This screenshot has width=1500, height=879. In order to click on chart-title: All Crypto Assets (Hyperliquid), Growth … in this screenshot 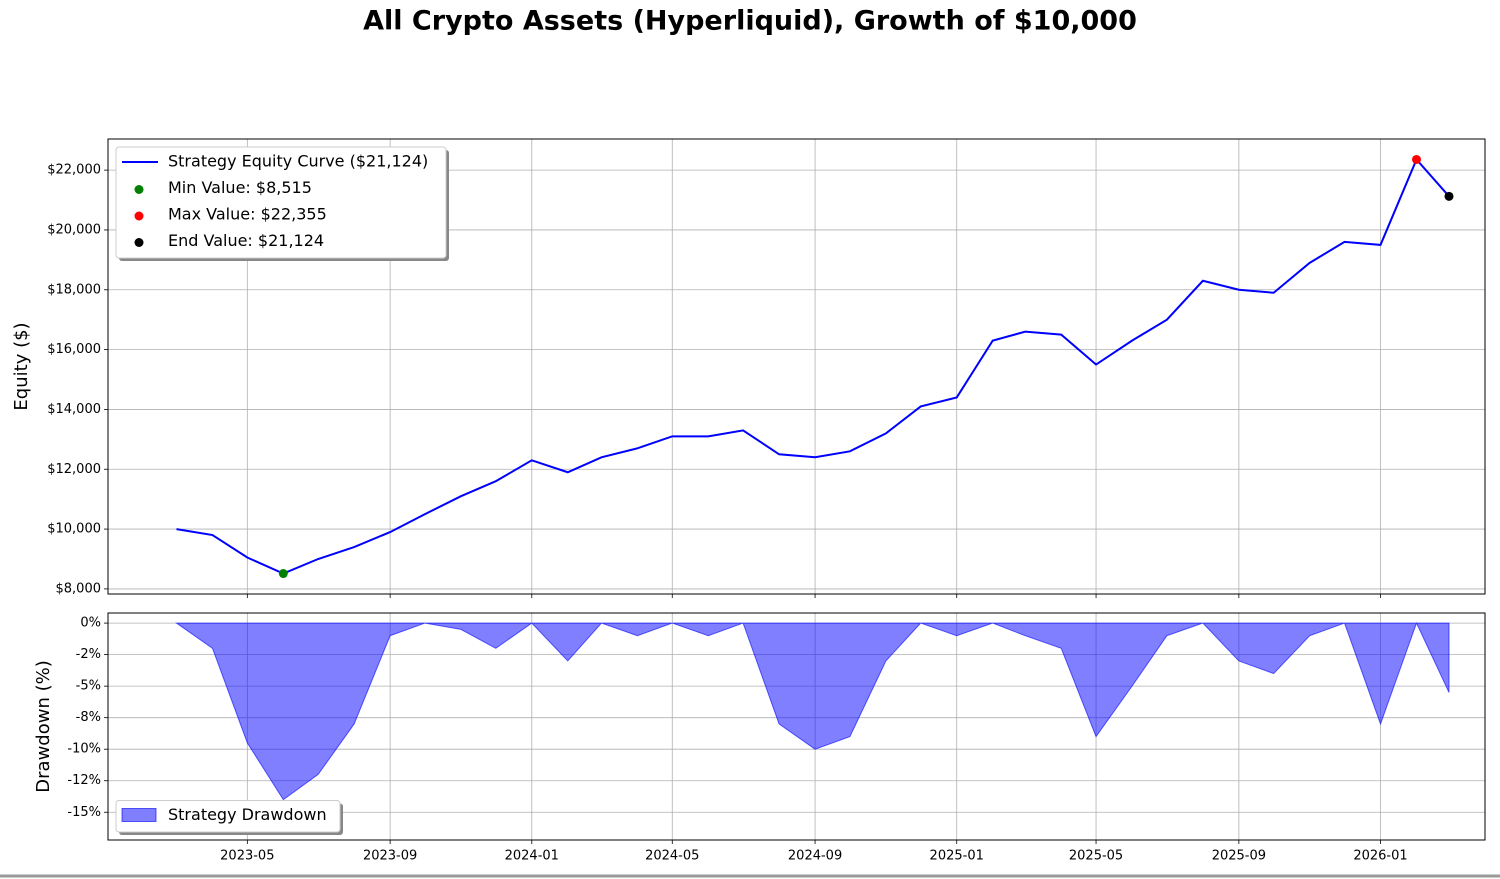, I will do `click(750, 21)`.